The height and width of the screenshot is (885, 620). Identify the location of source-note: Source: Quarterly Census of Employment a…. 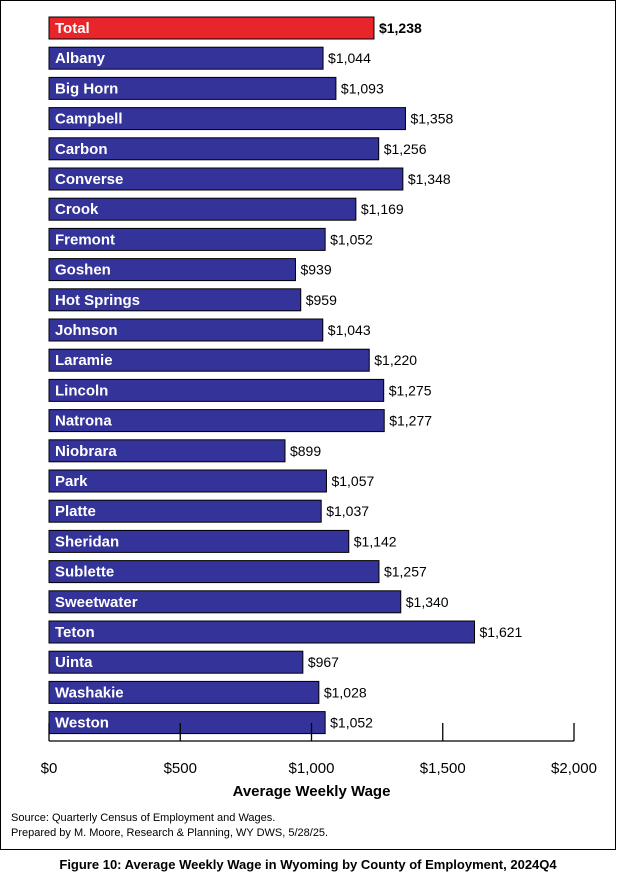
(169, 826).